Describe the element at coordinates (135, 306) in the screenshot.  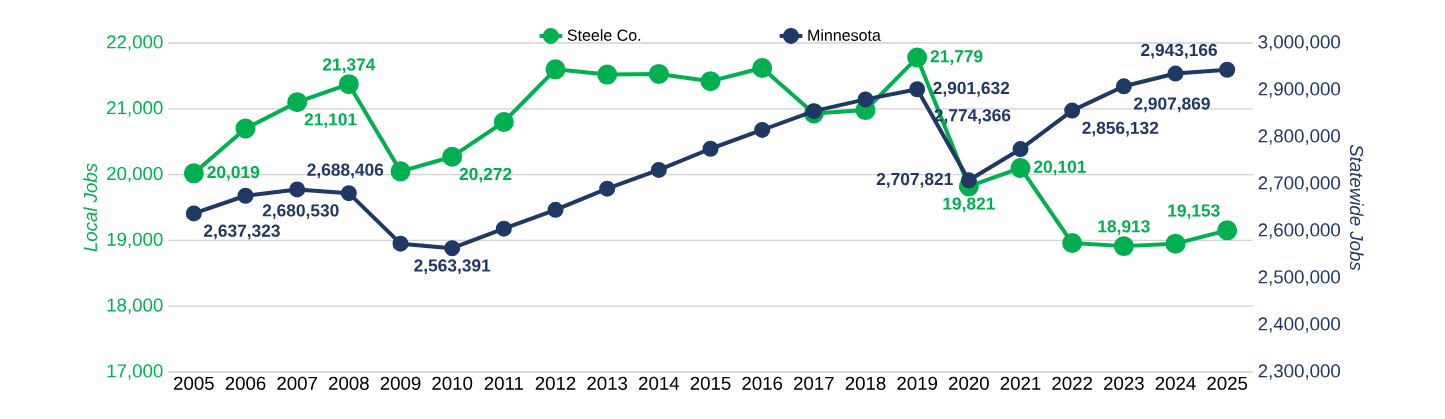
I see `y-tick-label: 18,000` at that location.